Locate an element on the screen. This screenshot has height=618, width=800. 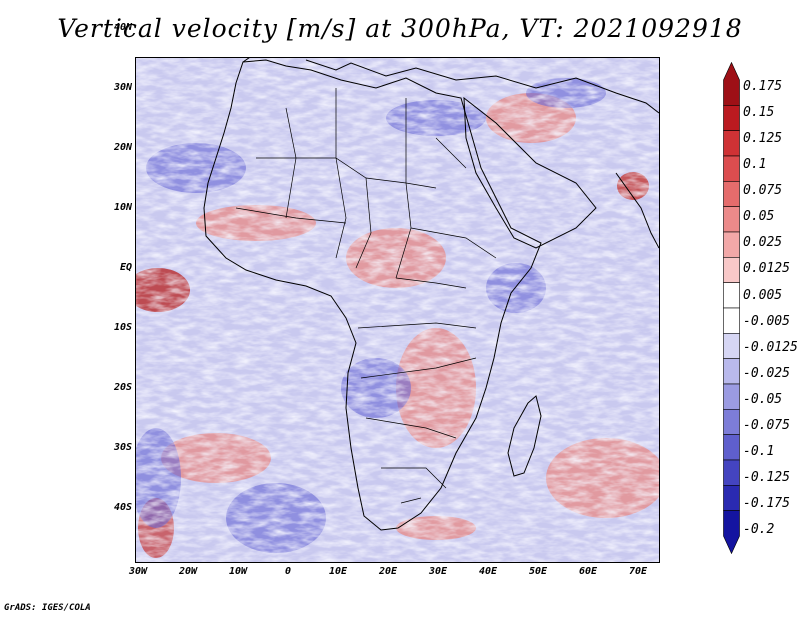
colorbar is located at coordinates (731, 308).